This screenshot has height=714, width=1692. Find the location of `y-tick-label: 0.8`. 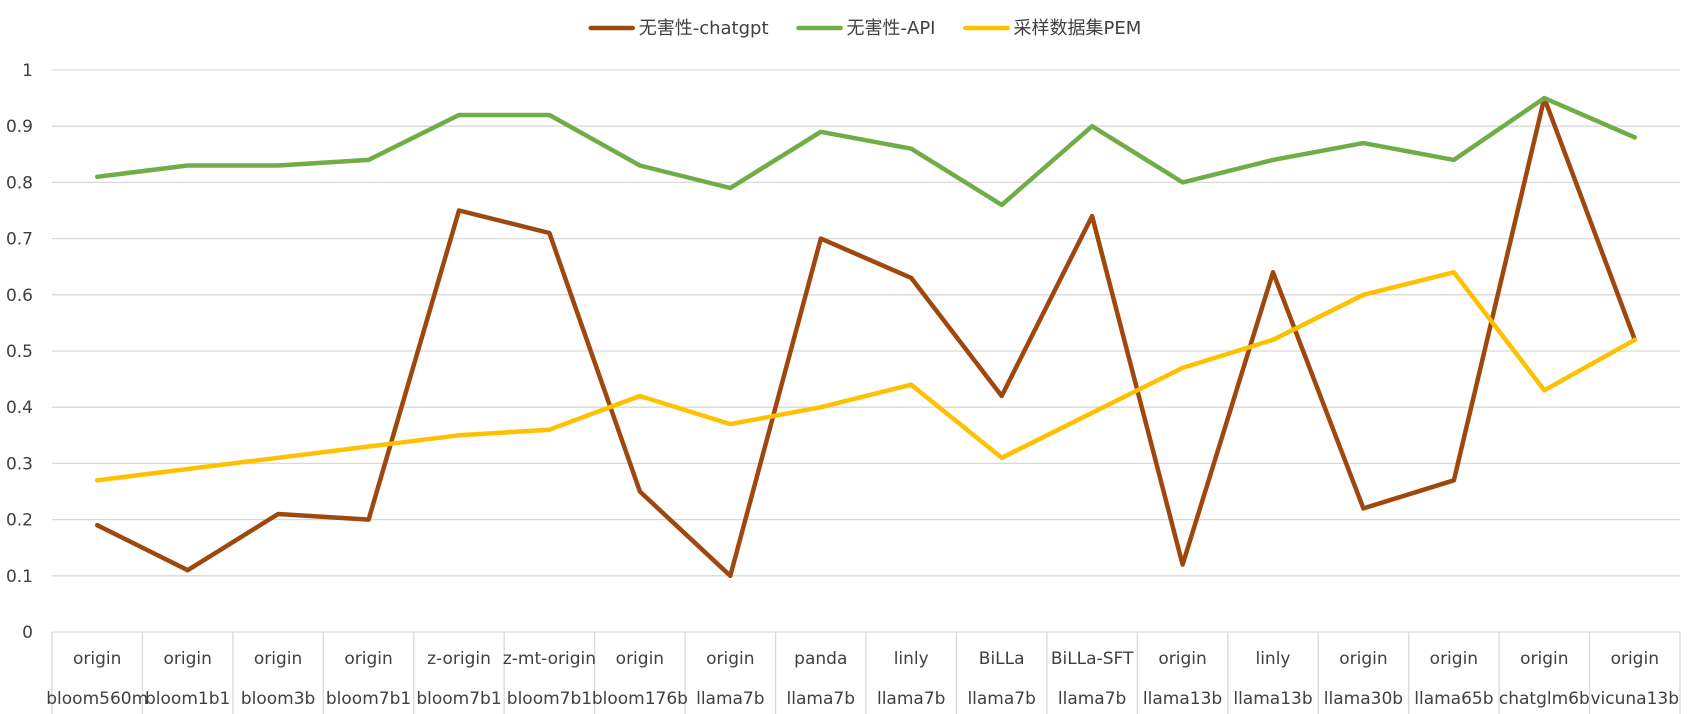

y-tick-label: 0.8 is located at coordinates (19, 183).